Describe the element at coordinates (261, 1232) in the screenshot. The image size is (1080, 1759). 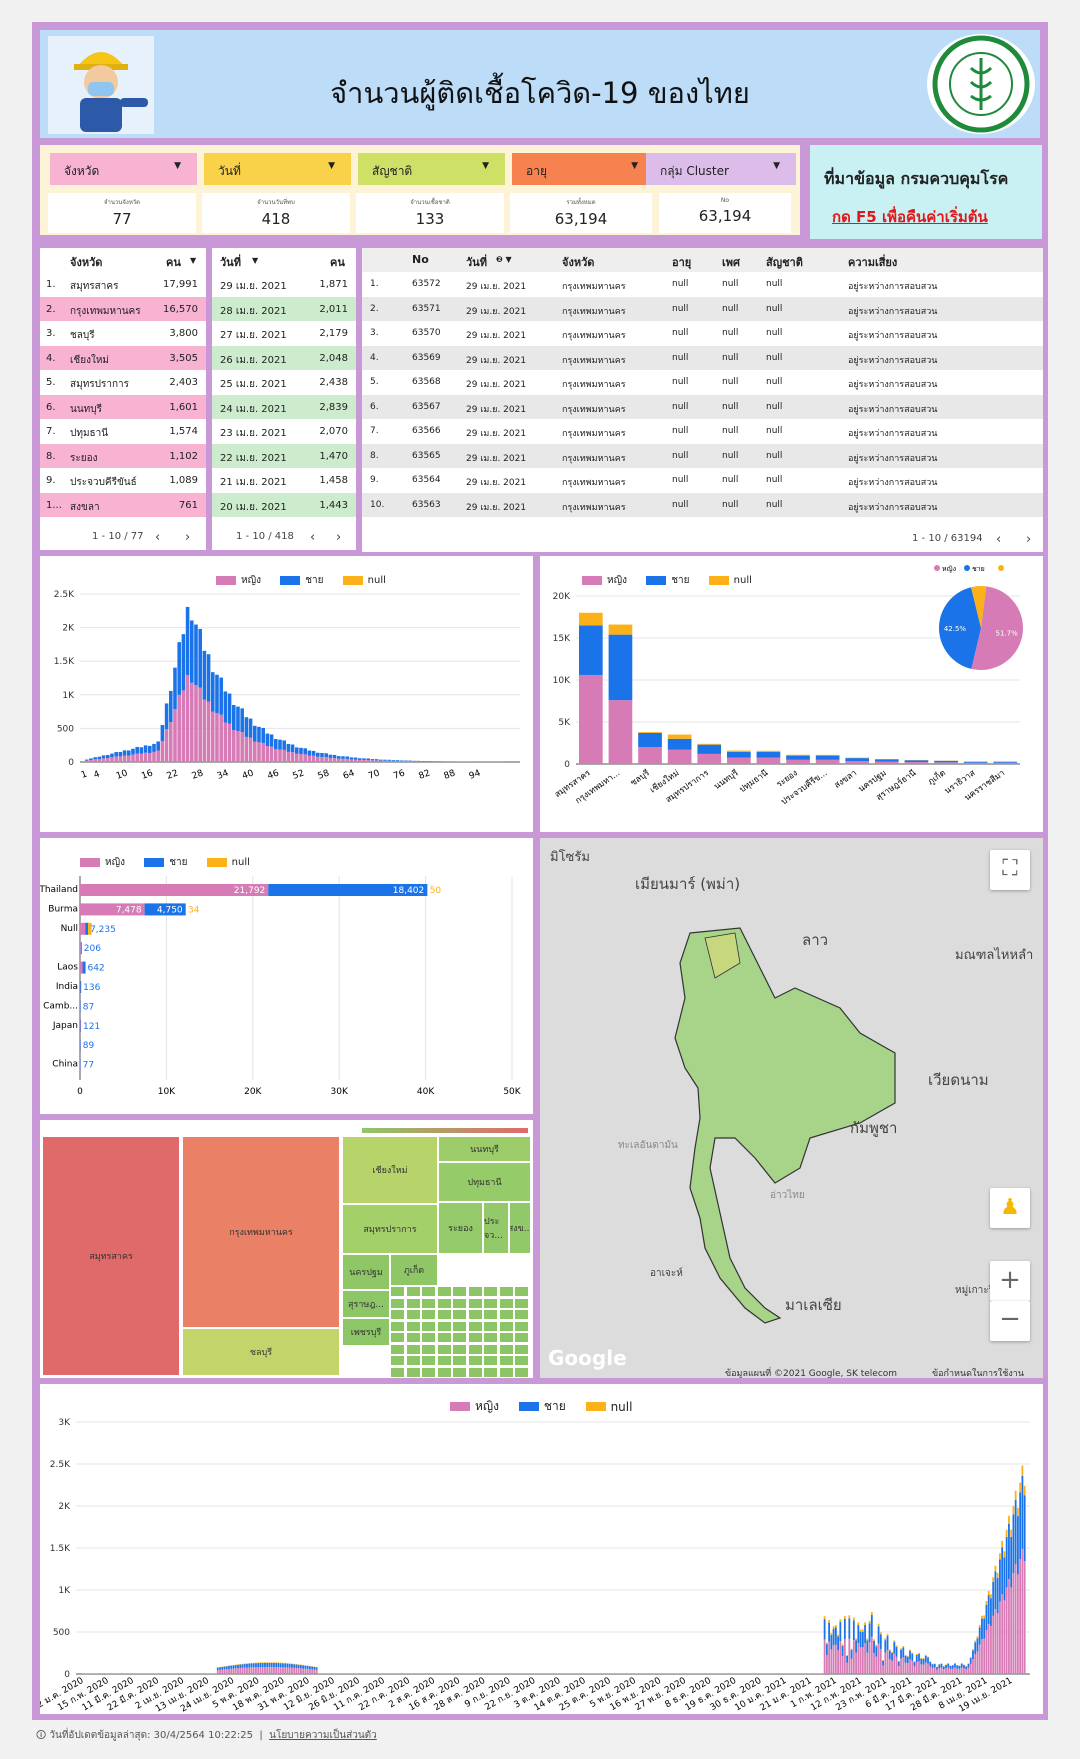
I see `treemap-cell: กรุงเทพมหานคร` at that location.